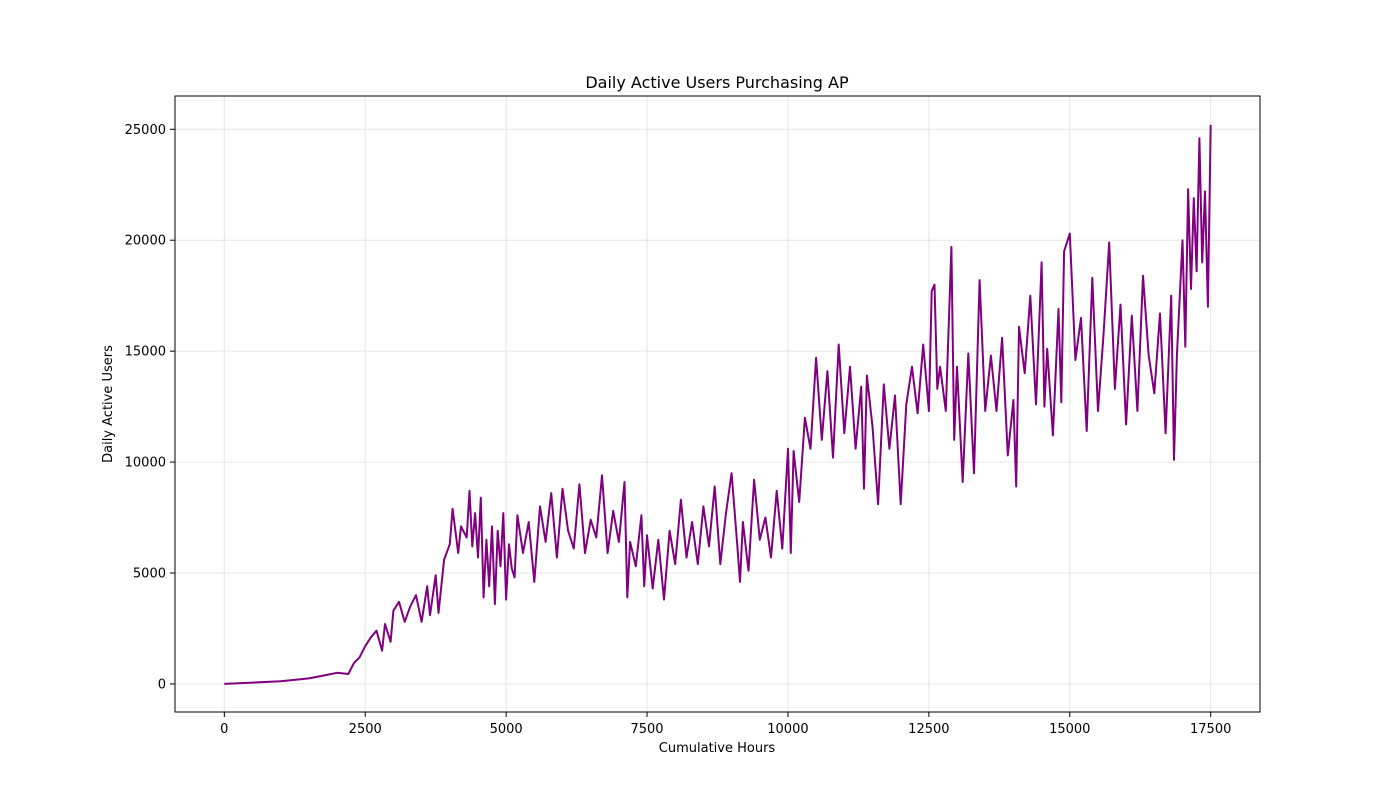 The image size is (1400, 800). What do you see at coordinates (145, 352) in the screenshot?
I see `y-tick-label: 15000` at bounding box center [145, 352].